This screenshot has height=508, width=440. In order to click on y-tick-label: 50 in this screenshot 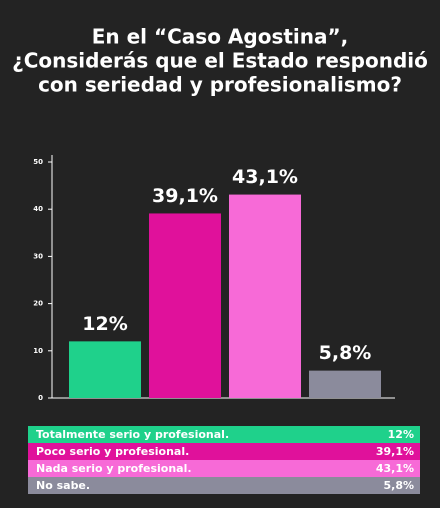, I will do `click(38, 162)`.